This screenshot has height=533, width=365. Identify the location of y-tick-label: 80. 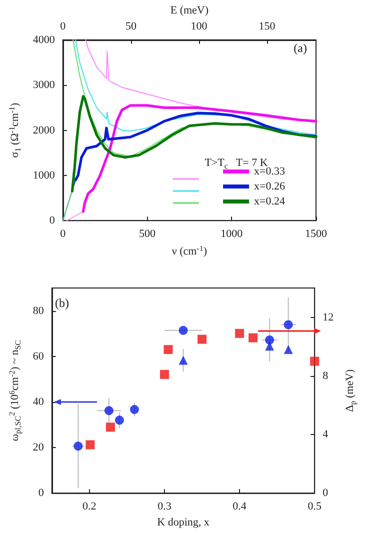
(38, 310).